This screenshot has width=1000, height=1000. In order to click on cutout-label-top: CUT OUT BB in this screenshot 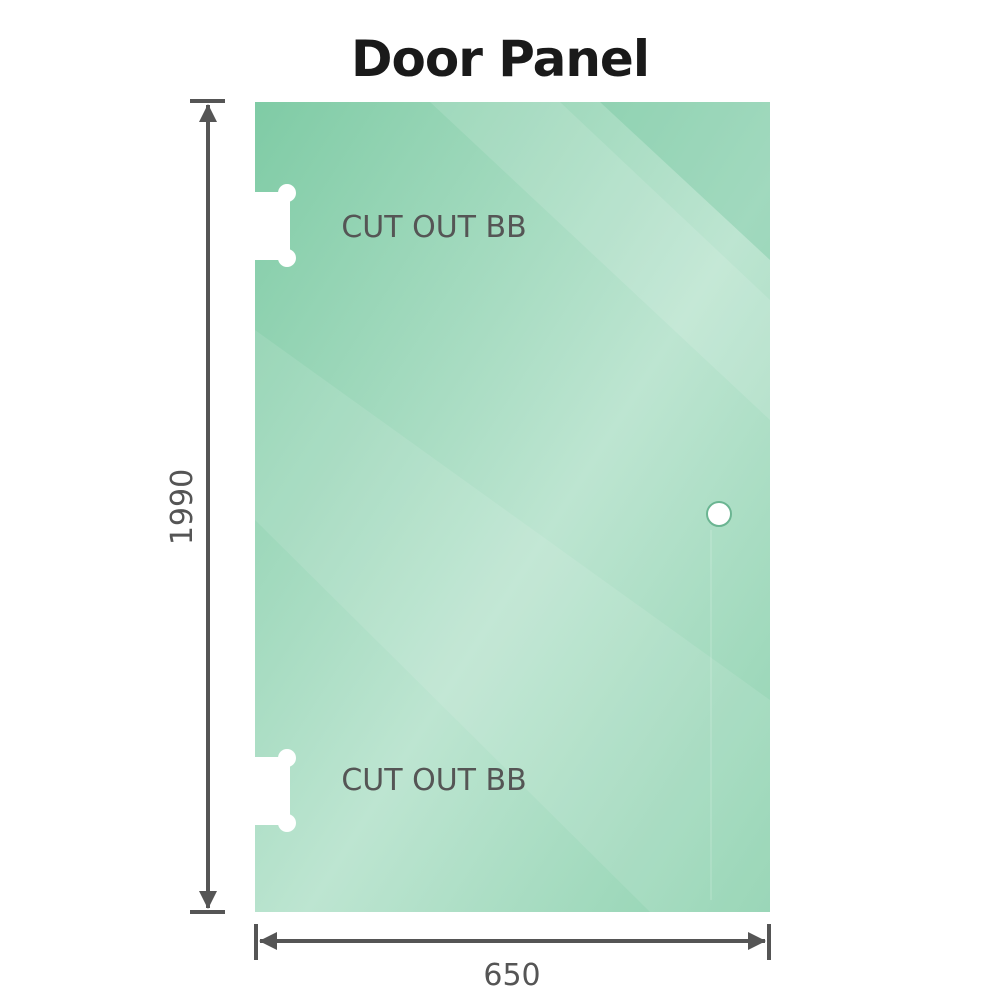, I will do `click(433, 227)`.